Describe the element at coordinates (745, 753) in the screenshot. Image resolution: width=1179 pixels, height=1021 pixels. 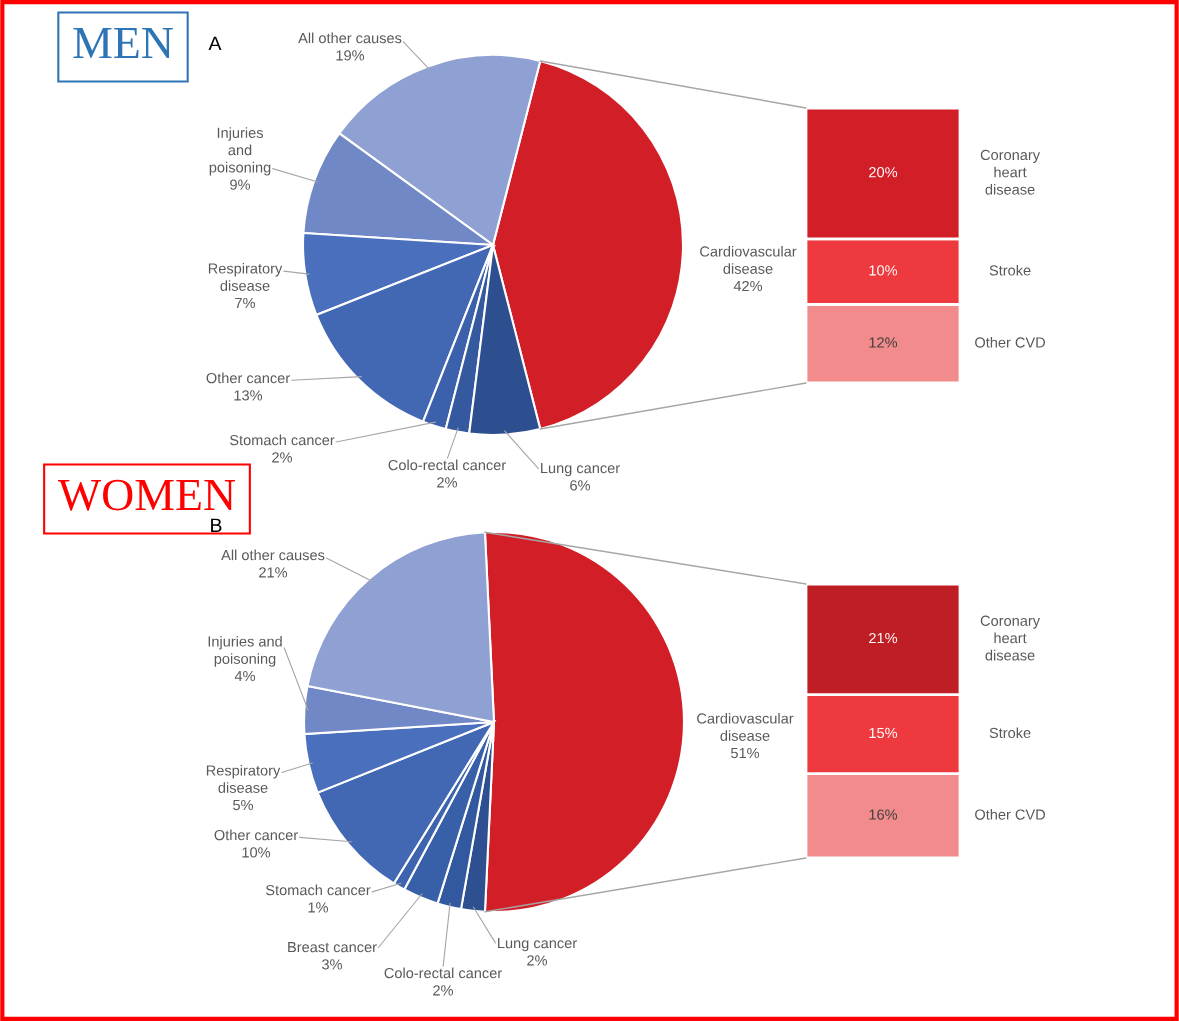
I see `data-label: 51%` at that location.